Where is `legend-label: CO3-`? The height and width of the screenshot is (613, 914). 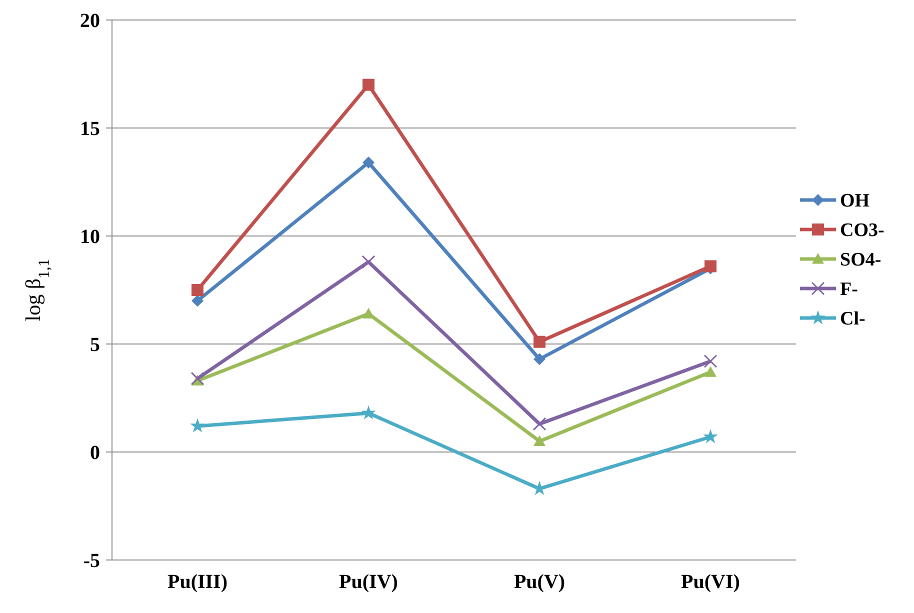
legend-label: CO3- is located at coordinates (862, 231).